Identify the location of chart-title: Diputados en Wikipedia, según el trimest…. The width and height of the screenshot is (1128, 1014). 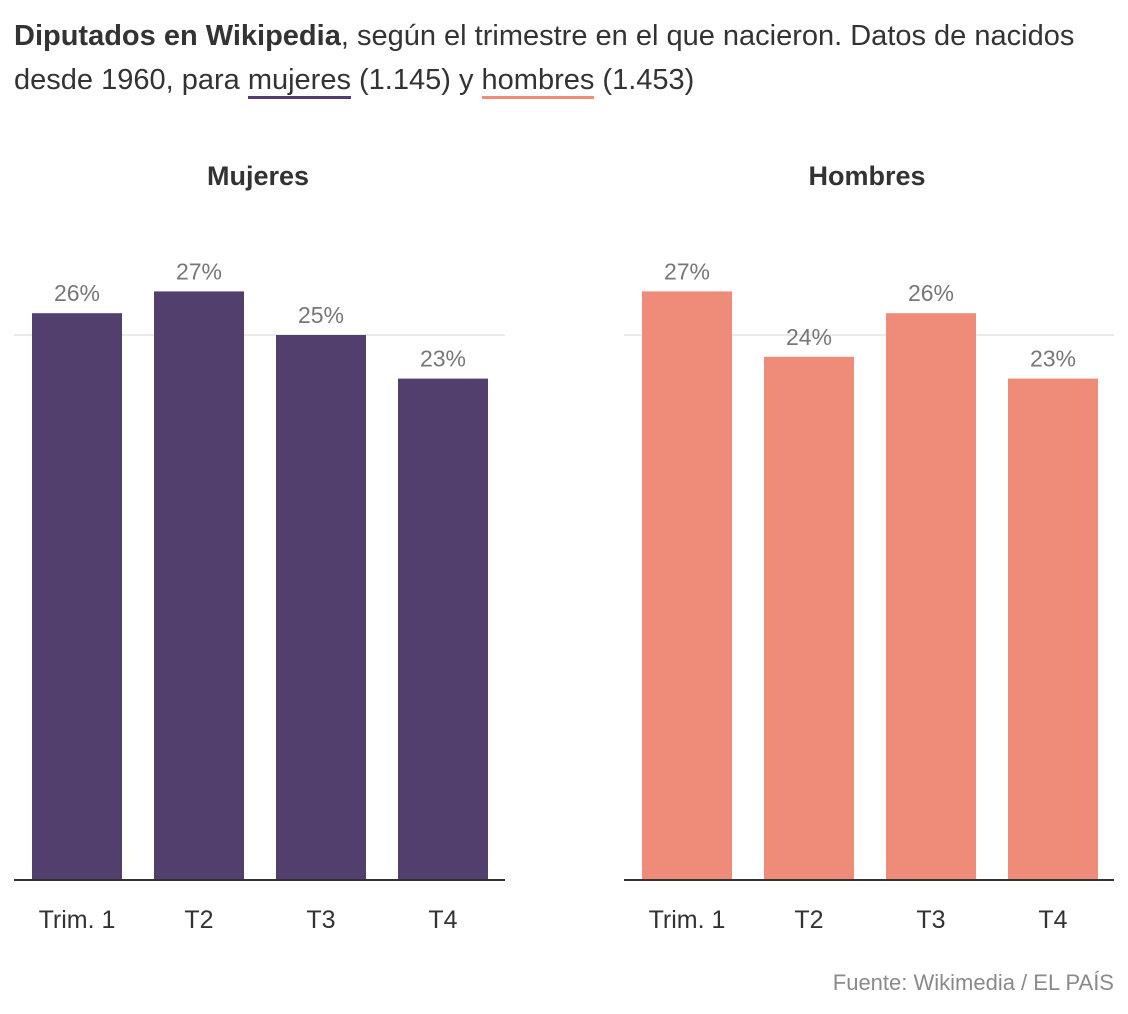
(564, 58).